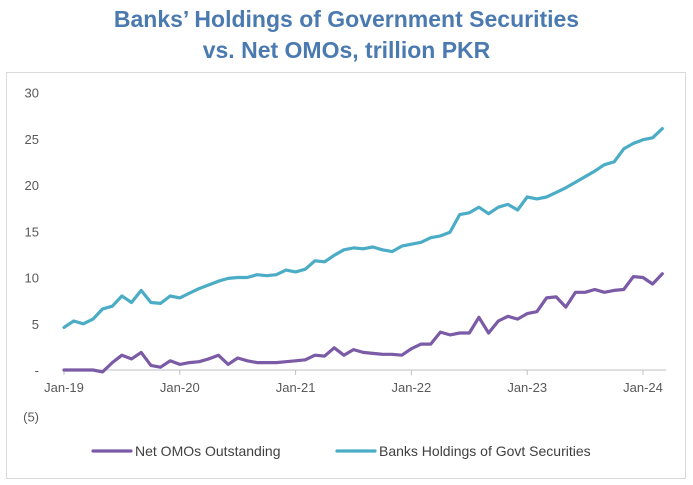  Describe the element at coordinates (37, 370) in the screenshot. I see `y-tick-label: -` at that location.